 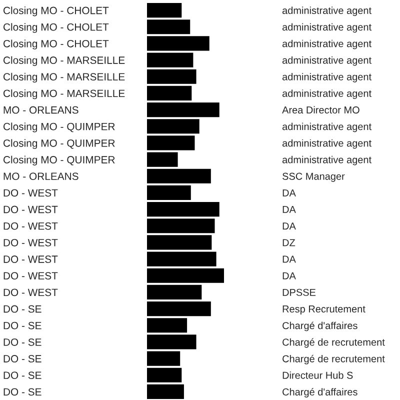 I want to click on y2-tick-label: SSC Manager, so click(x=313, y=177).